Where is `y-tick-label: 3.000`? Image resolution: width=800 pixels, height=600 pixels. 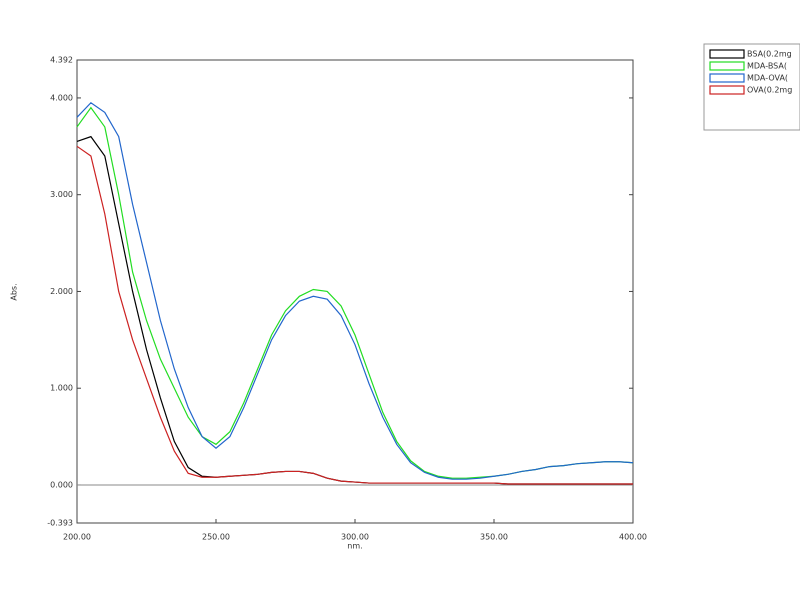 y-tick-label: 3.000 is located at coordinates (61, 194).